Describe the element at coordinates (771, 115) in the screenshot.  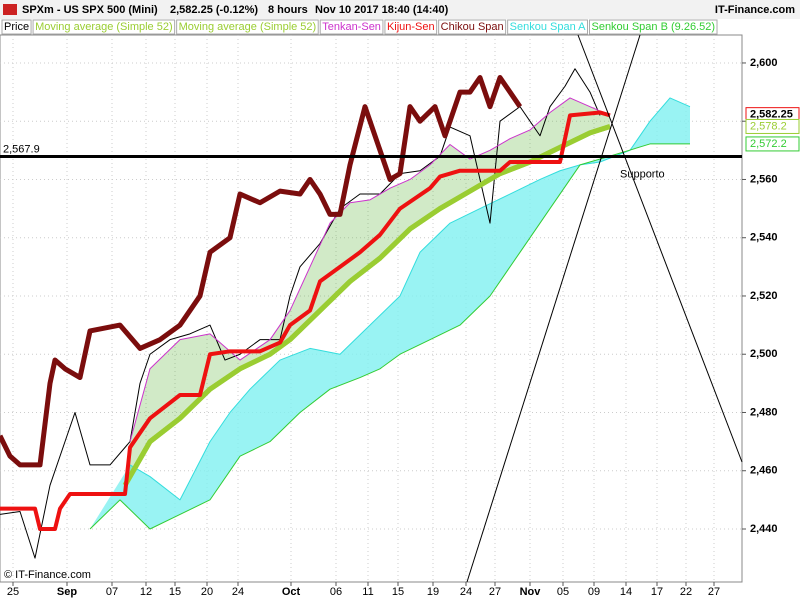
I see `last-value-label: 2,582.25` at that location.